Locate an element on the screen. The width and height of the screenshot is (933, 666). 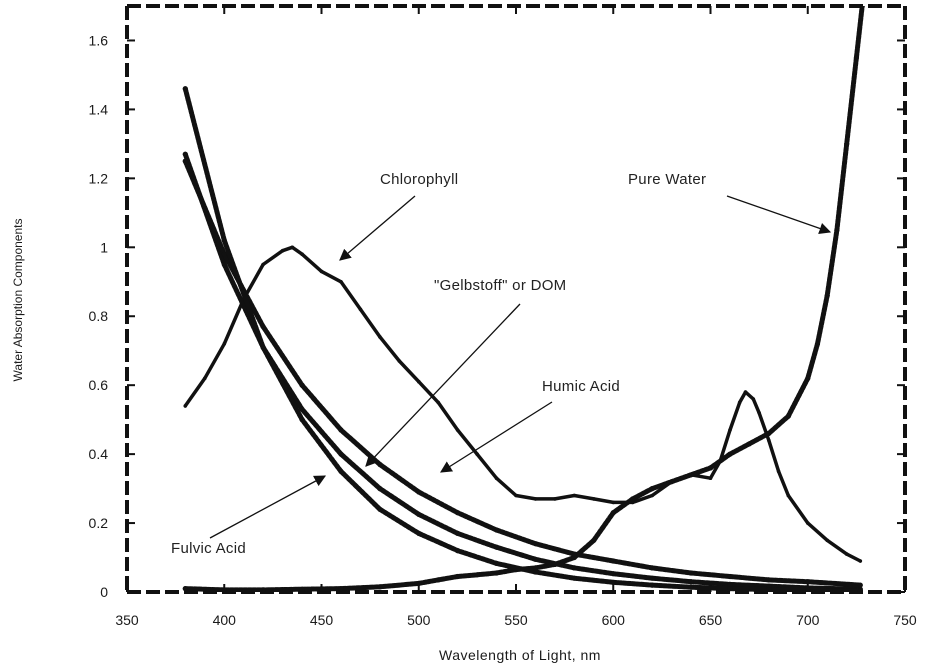
y-tick-label: 0.8 is located at coordinates (99, 316).